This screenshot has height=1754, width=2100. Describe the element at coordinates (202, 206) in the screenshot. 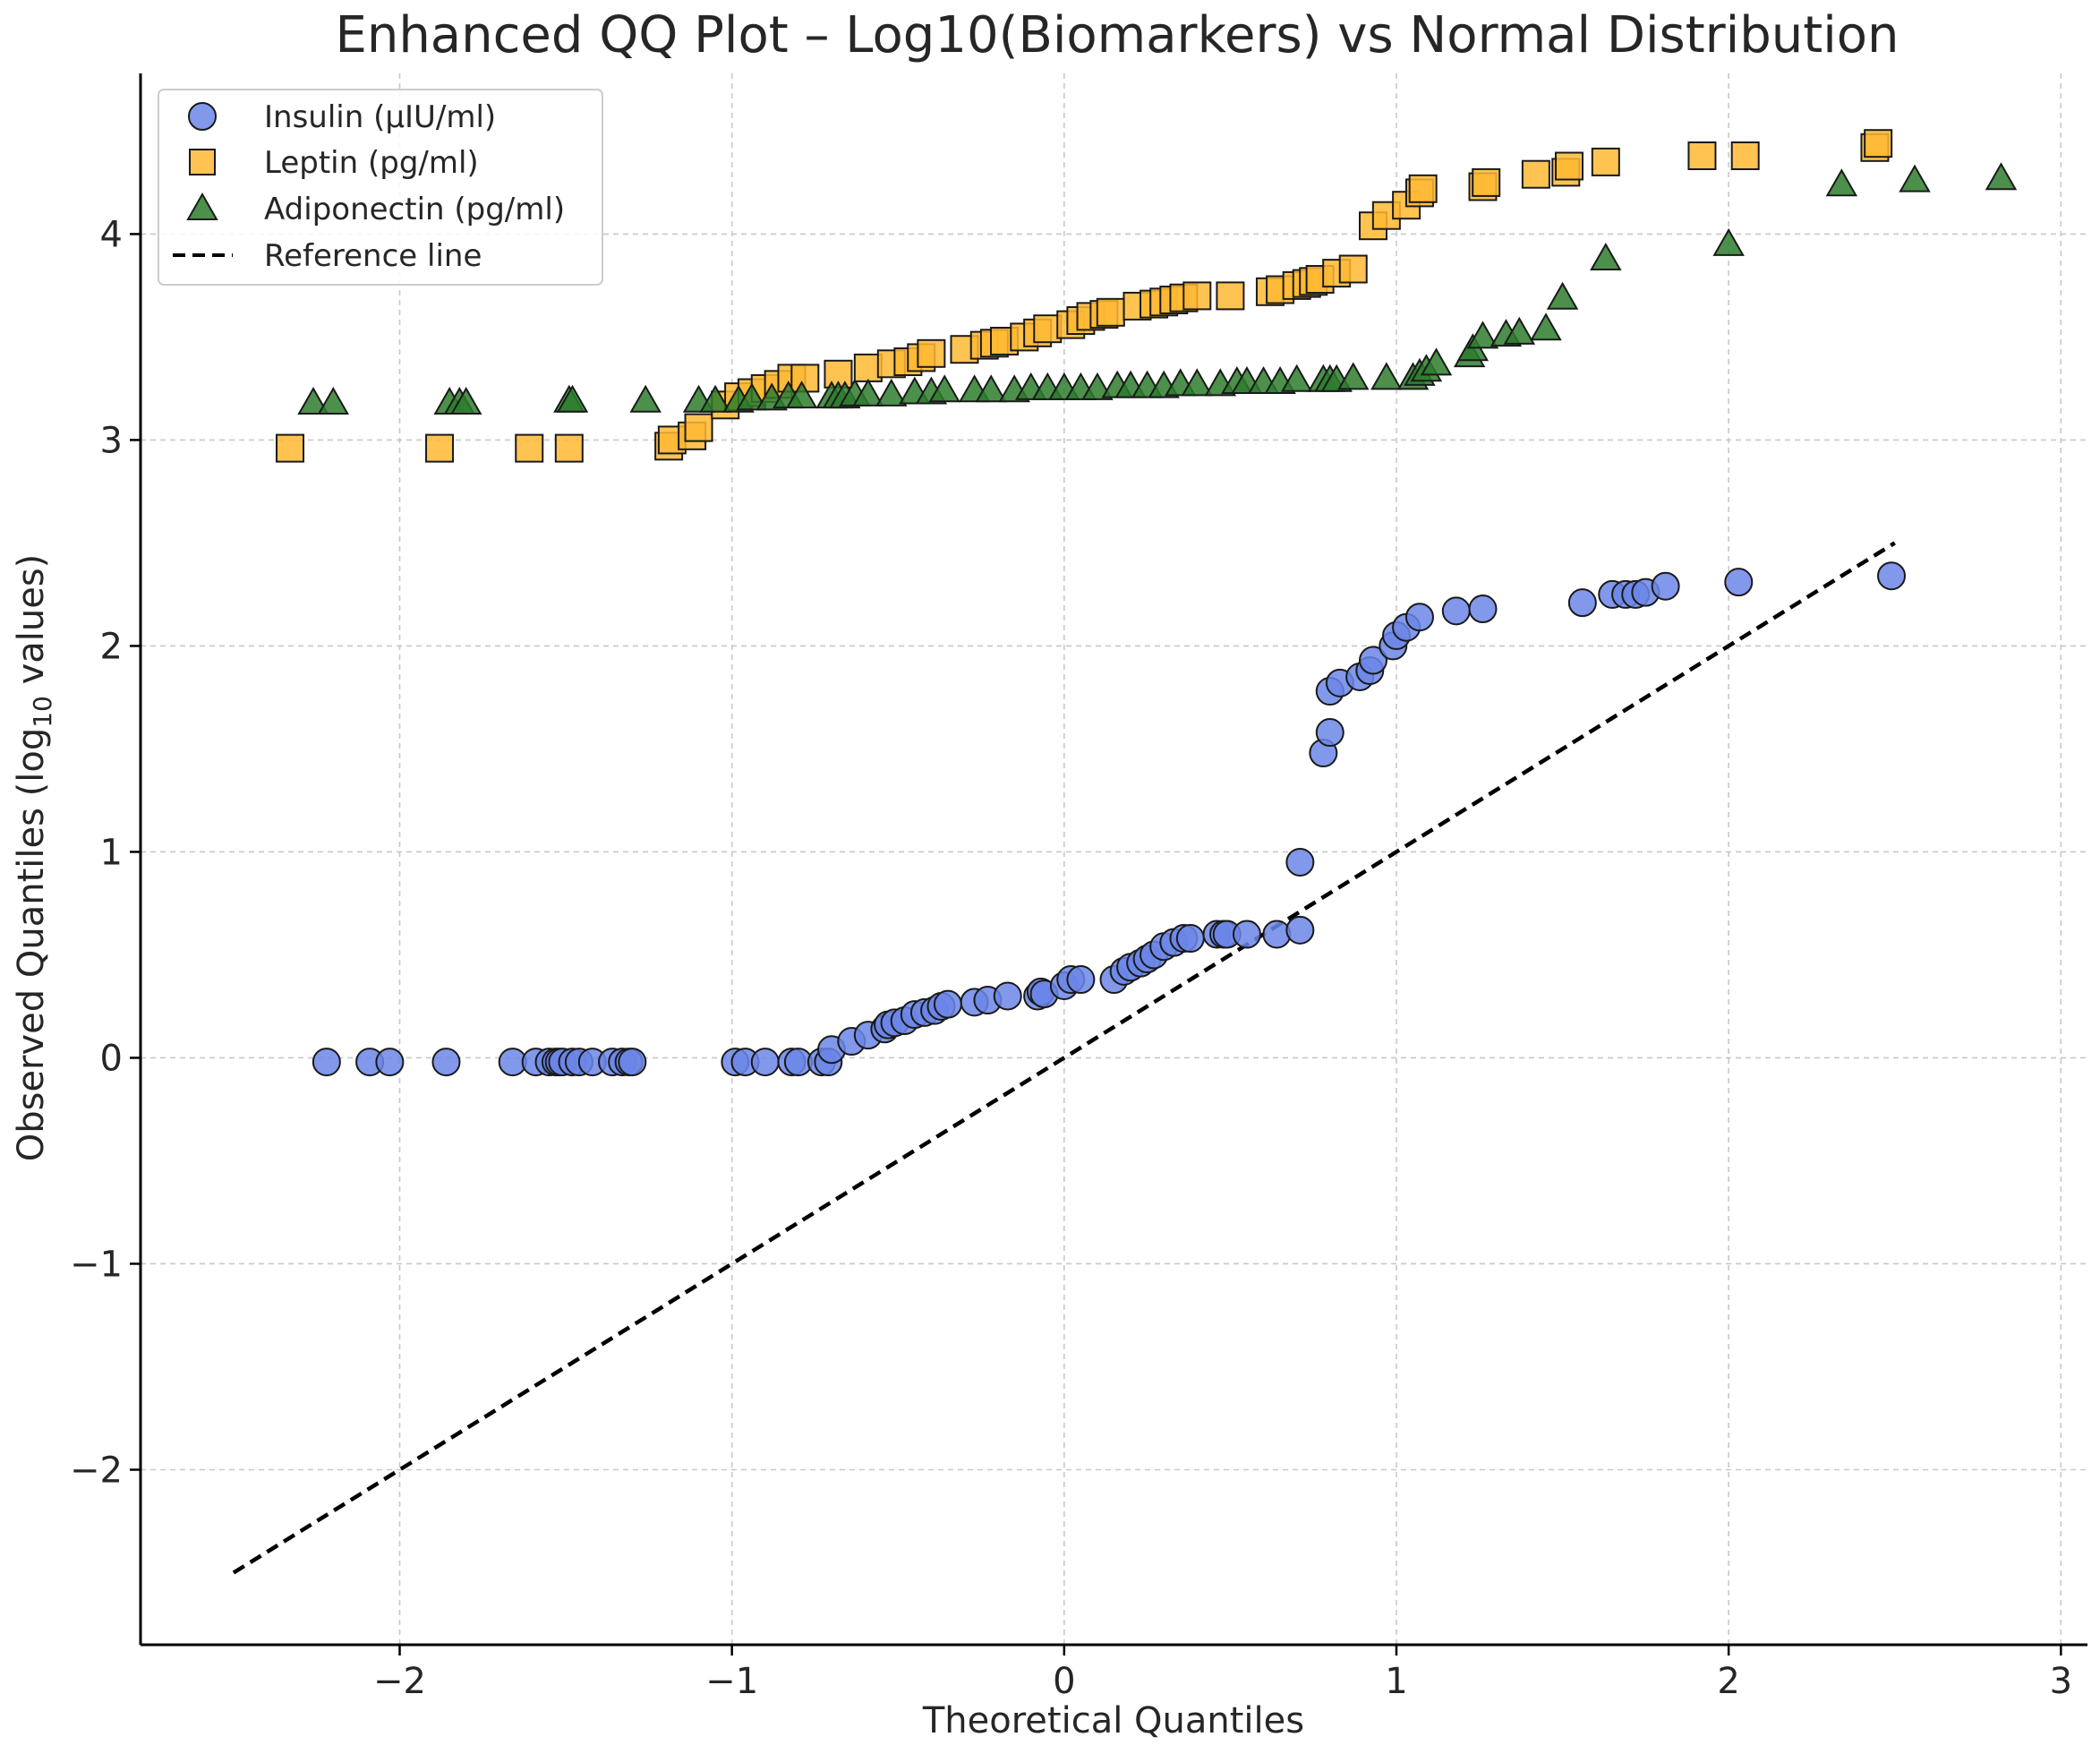

I see `legend-marker-adiponectin` at that location.